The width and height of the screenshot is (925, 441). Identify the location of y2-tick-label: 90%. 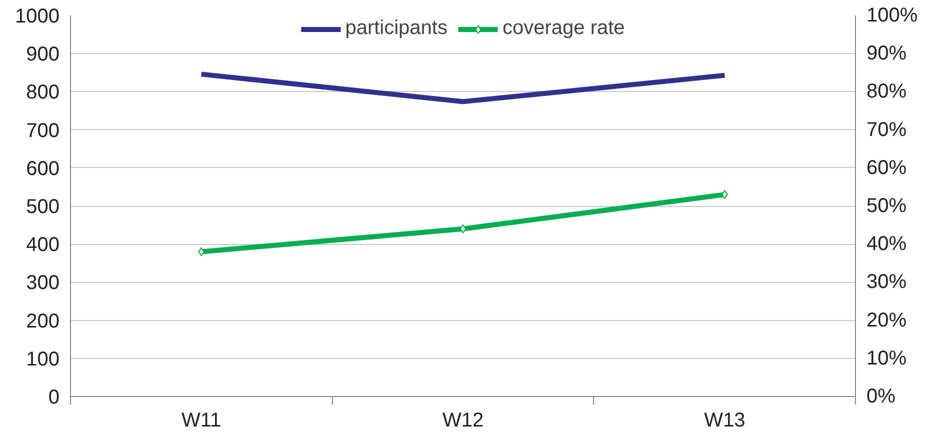
(886, 53).